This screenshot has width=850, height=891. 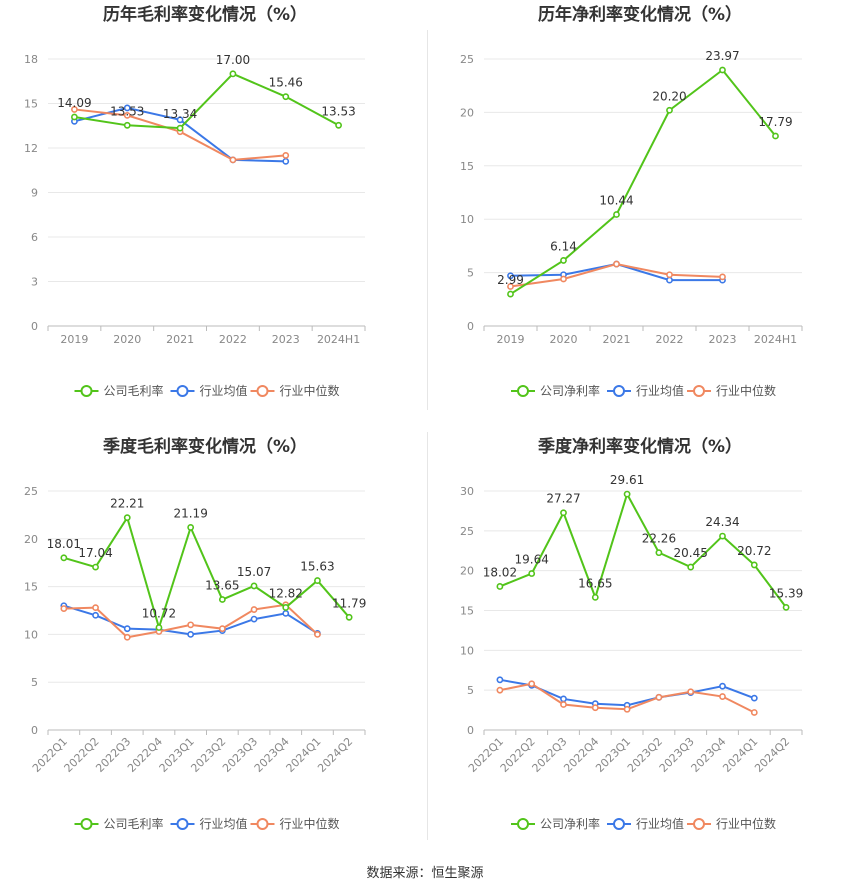 I want to click on data-label: 6.14, so click(x=563, y=246).